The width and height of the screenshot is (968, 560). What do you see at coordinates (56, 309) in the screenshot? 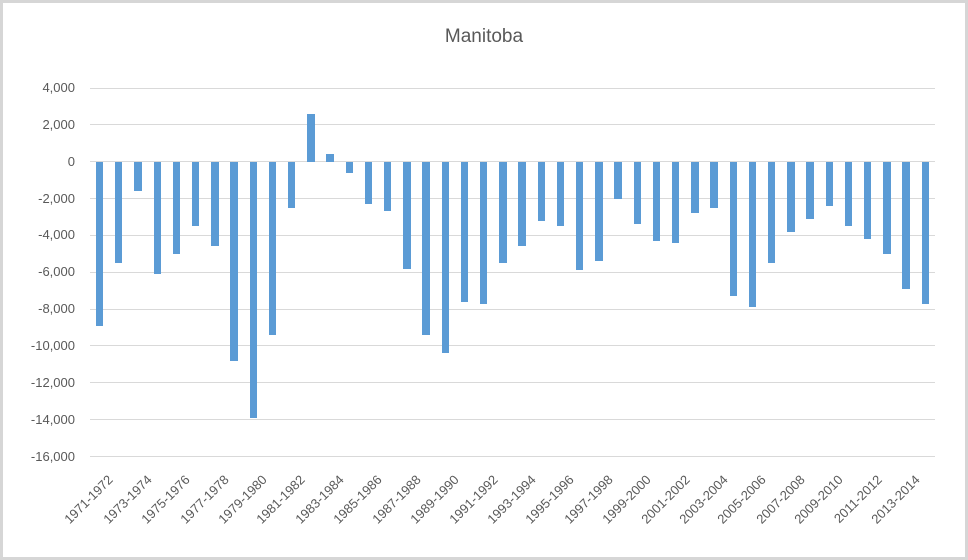
I see `y-axis-tick-label: -8,000` at bounding box center [56, 309].